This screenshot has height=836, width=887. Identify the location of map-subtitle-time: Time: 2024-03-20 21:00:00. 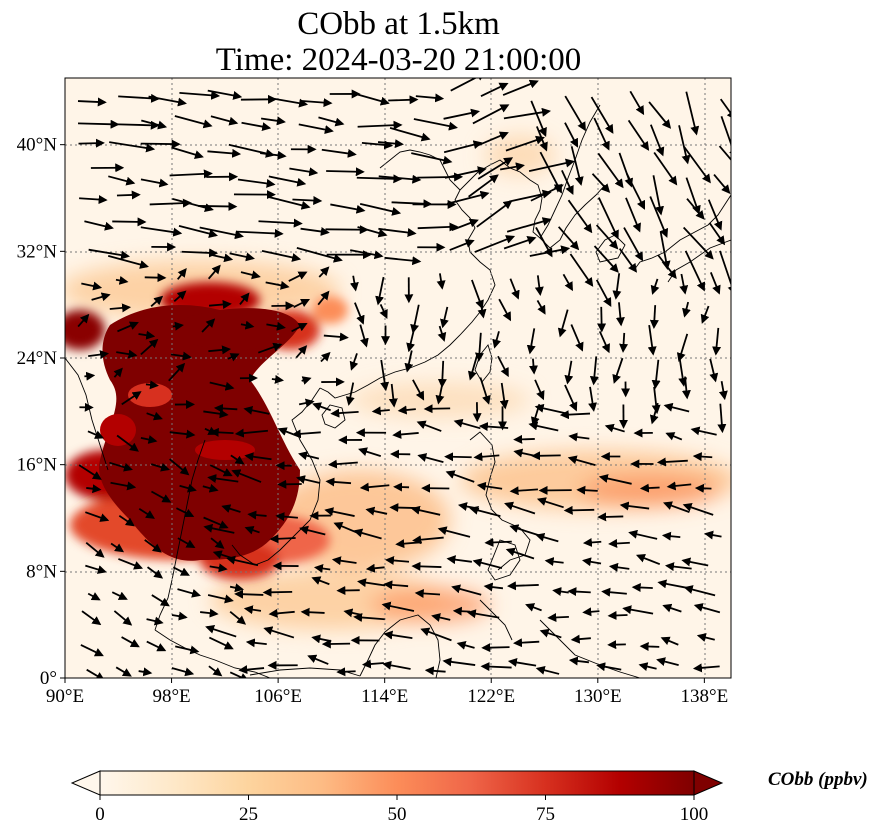
(398, 60).